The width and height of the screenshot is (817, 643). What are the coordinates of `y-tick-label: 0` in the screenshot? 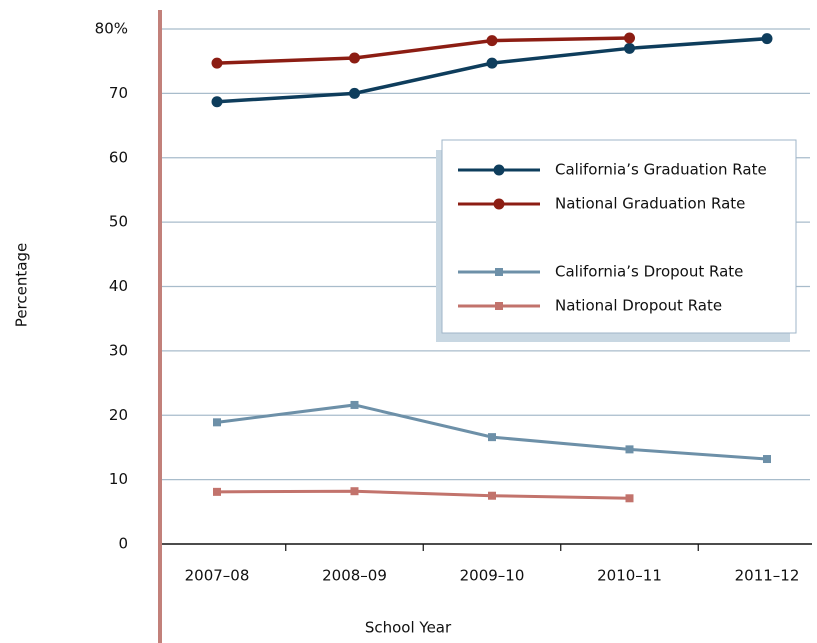 It's located at (123, 544).